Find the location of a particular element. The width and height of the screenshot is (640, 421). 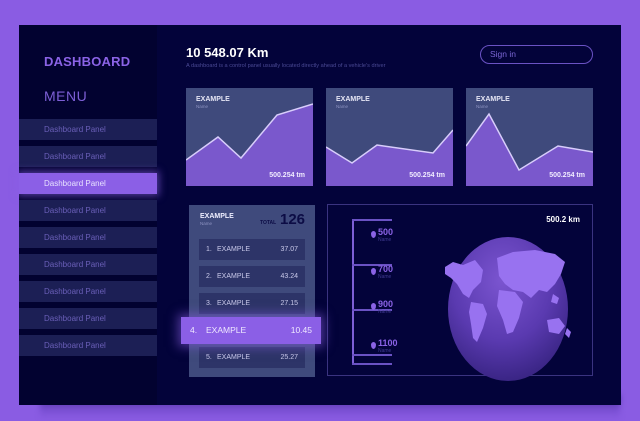

row-number: 5. is located at coordinates (209, 357).